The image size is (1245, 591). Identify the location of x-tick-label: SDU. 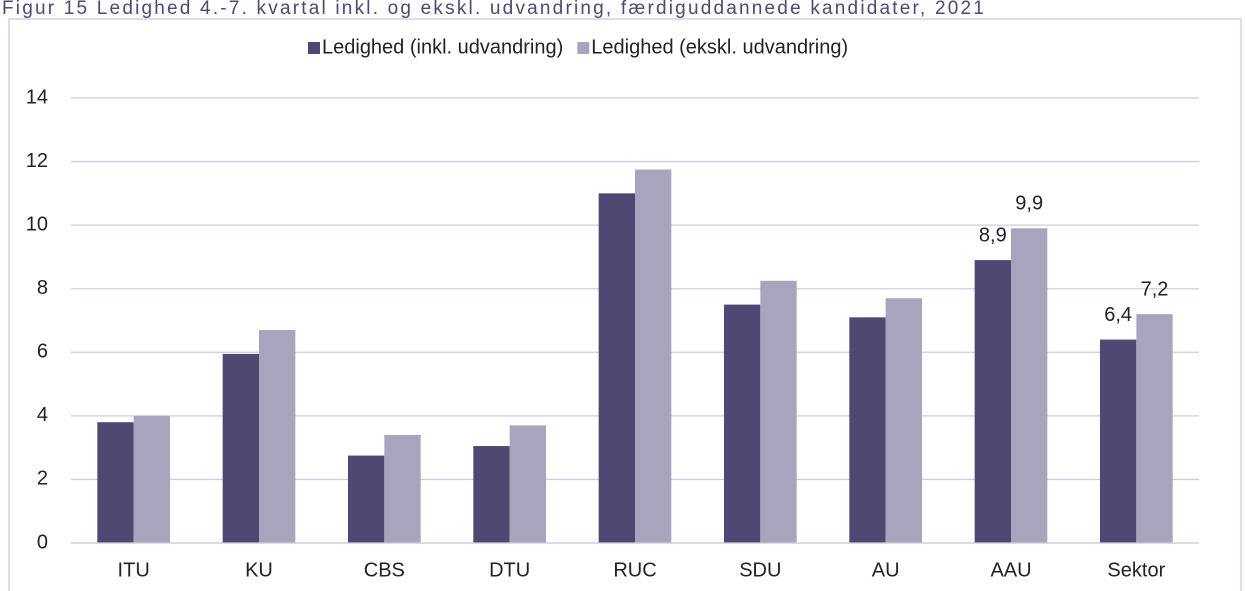
(760, 570).